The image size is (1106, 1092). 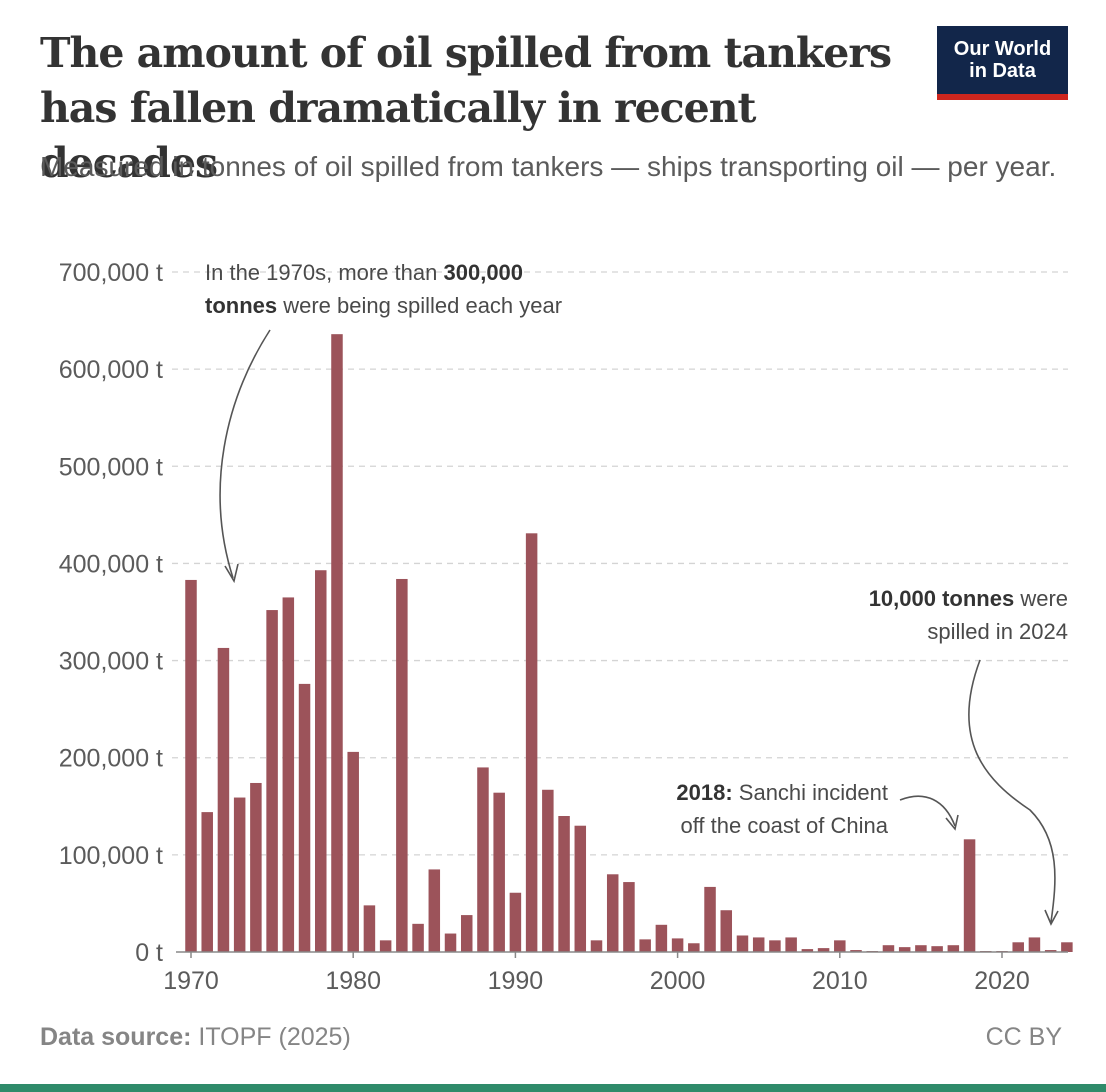 I want to click on bar-2001, so click(x=694, y=947).